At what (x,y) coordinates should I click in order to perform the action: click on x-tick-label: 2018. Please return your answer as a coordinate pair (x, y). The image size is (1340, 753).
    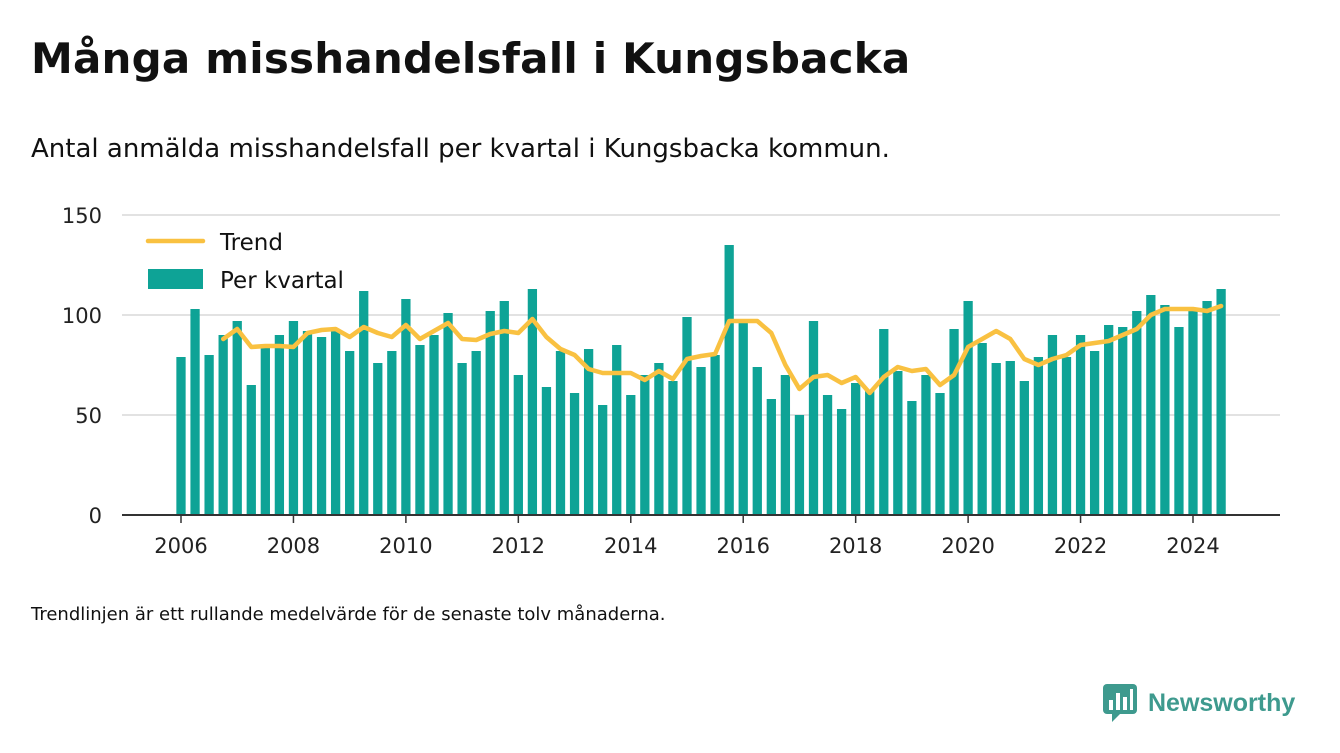
    Looking at the image, I should click on (855, 546).